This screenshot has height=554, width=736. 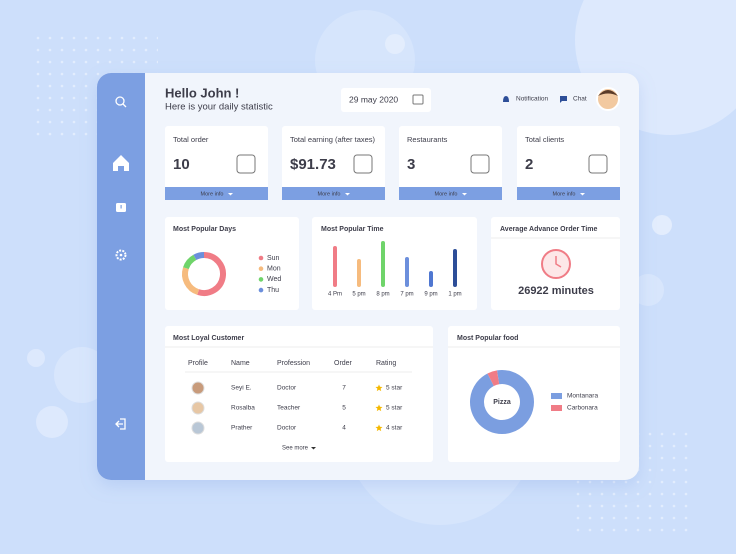 I want to click on stat-label: Total earning (after taxes), so click(x=333, y=139).